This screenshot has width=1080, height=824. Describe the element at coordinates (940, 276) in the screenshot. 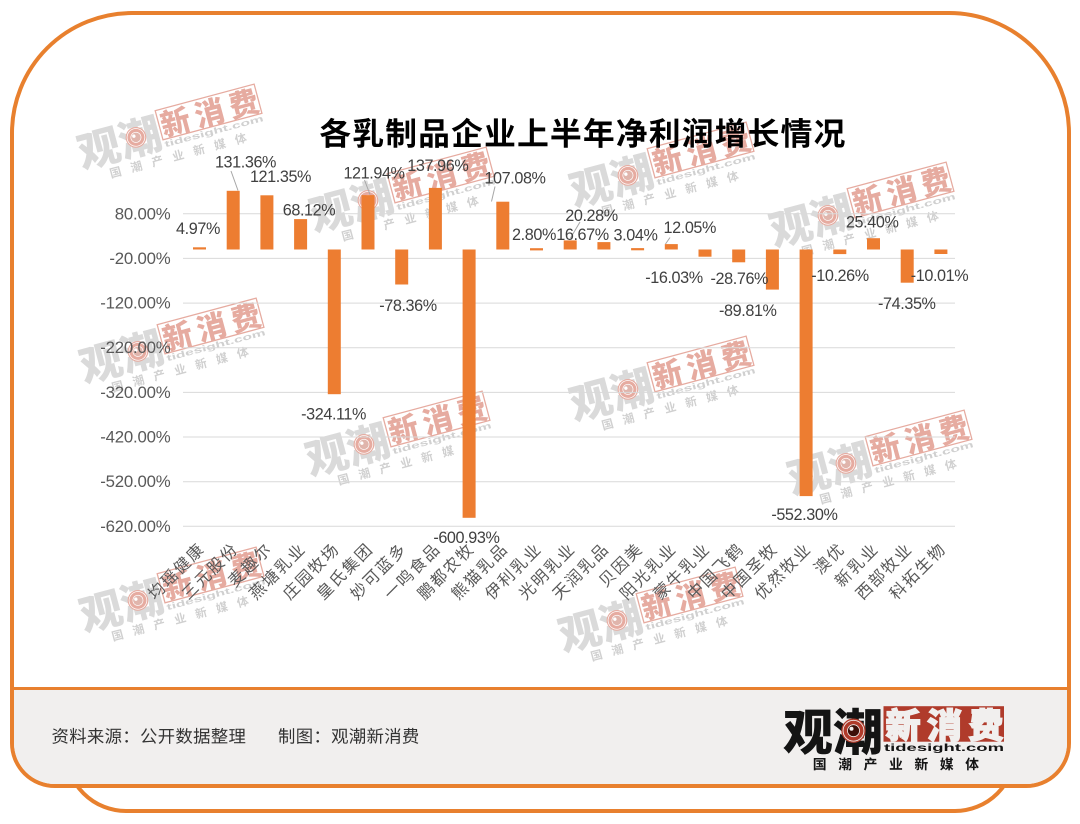

I see `svg-text: -10.01%` at that location.